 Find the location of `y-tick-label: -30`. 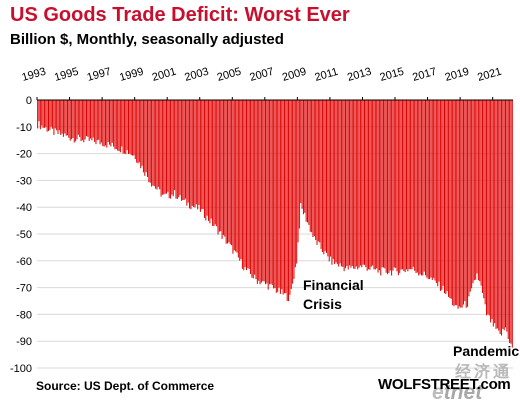

y-tick-label: -30 is located at coordinates (24, 181).